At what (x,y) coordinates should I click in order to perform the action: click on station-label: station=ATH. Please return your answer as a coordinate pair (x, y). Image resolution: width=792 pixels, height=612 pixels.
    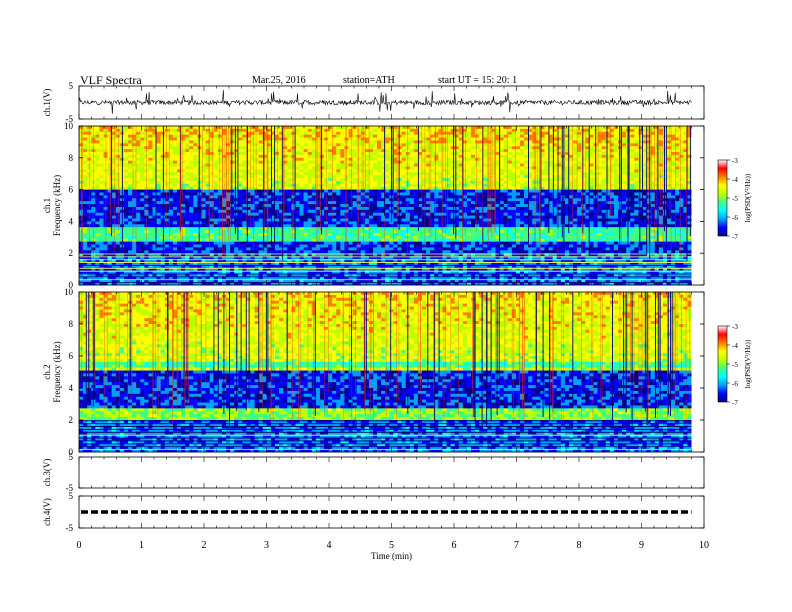
    Looking at the image, I should click on (369, 80).